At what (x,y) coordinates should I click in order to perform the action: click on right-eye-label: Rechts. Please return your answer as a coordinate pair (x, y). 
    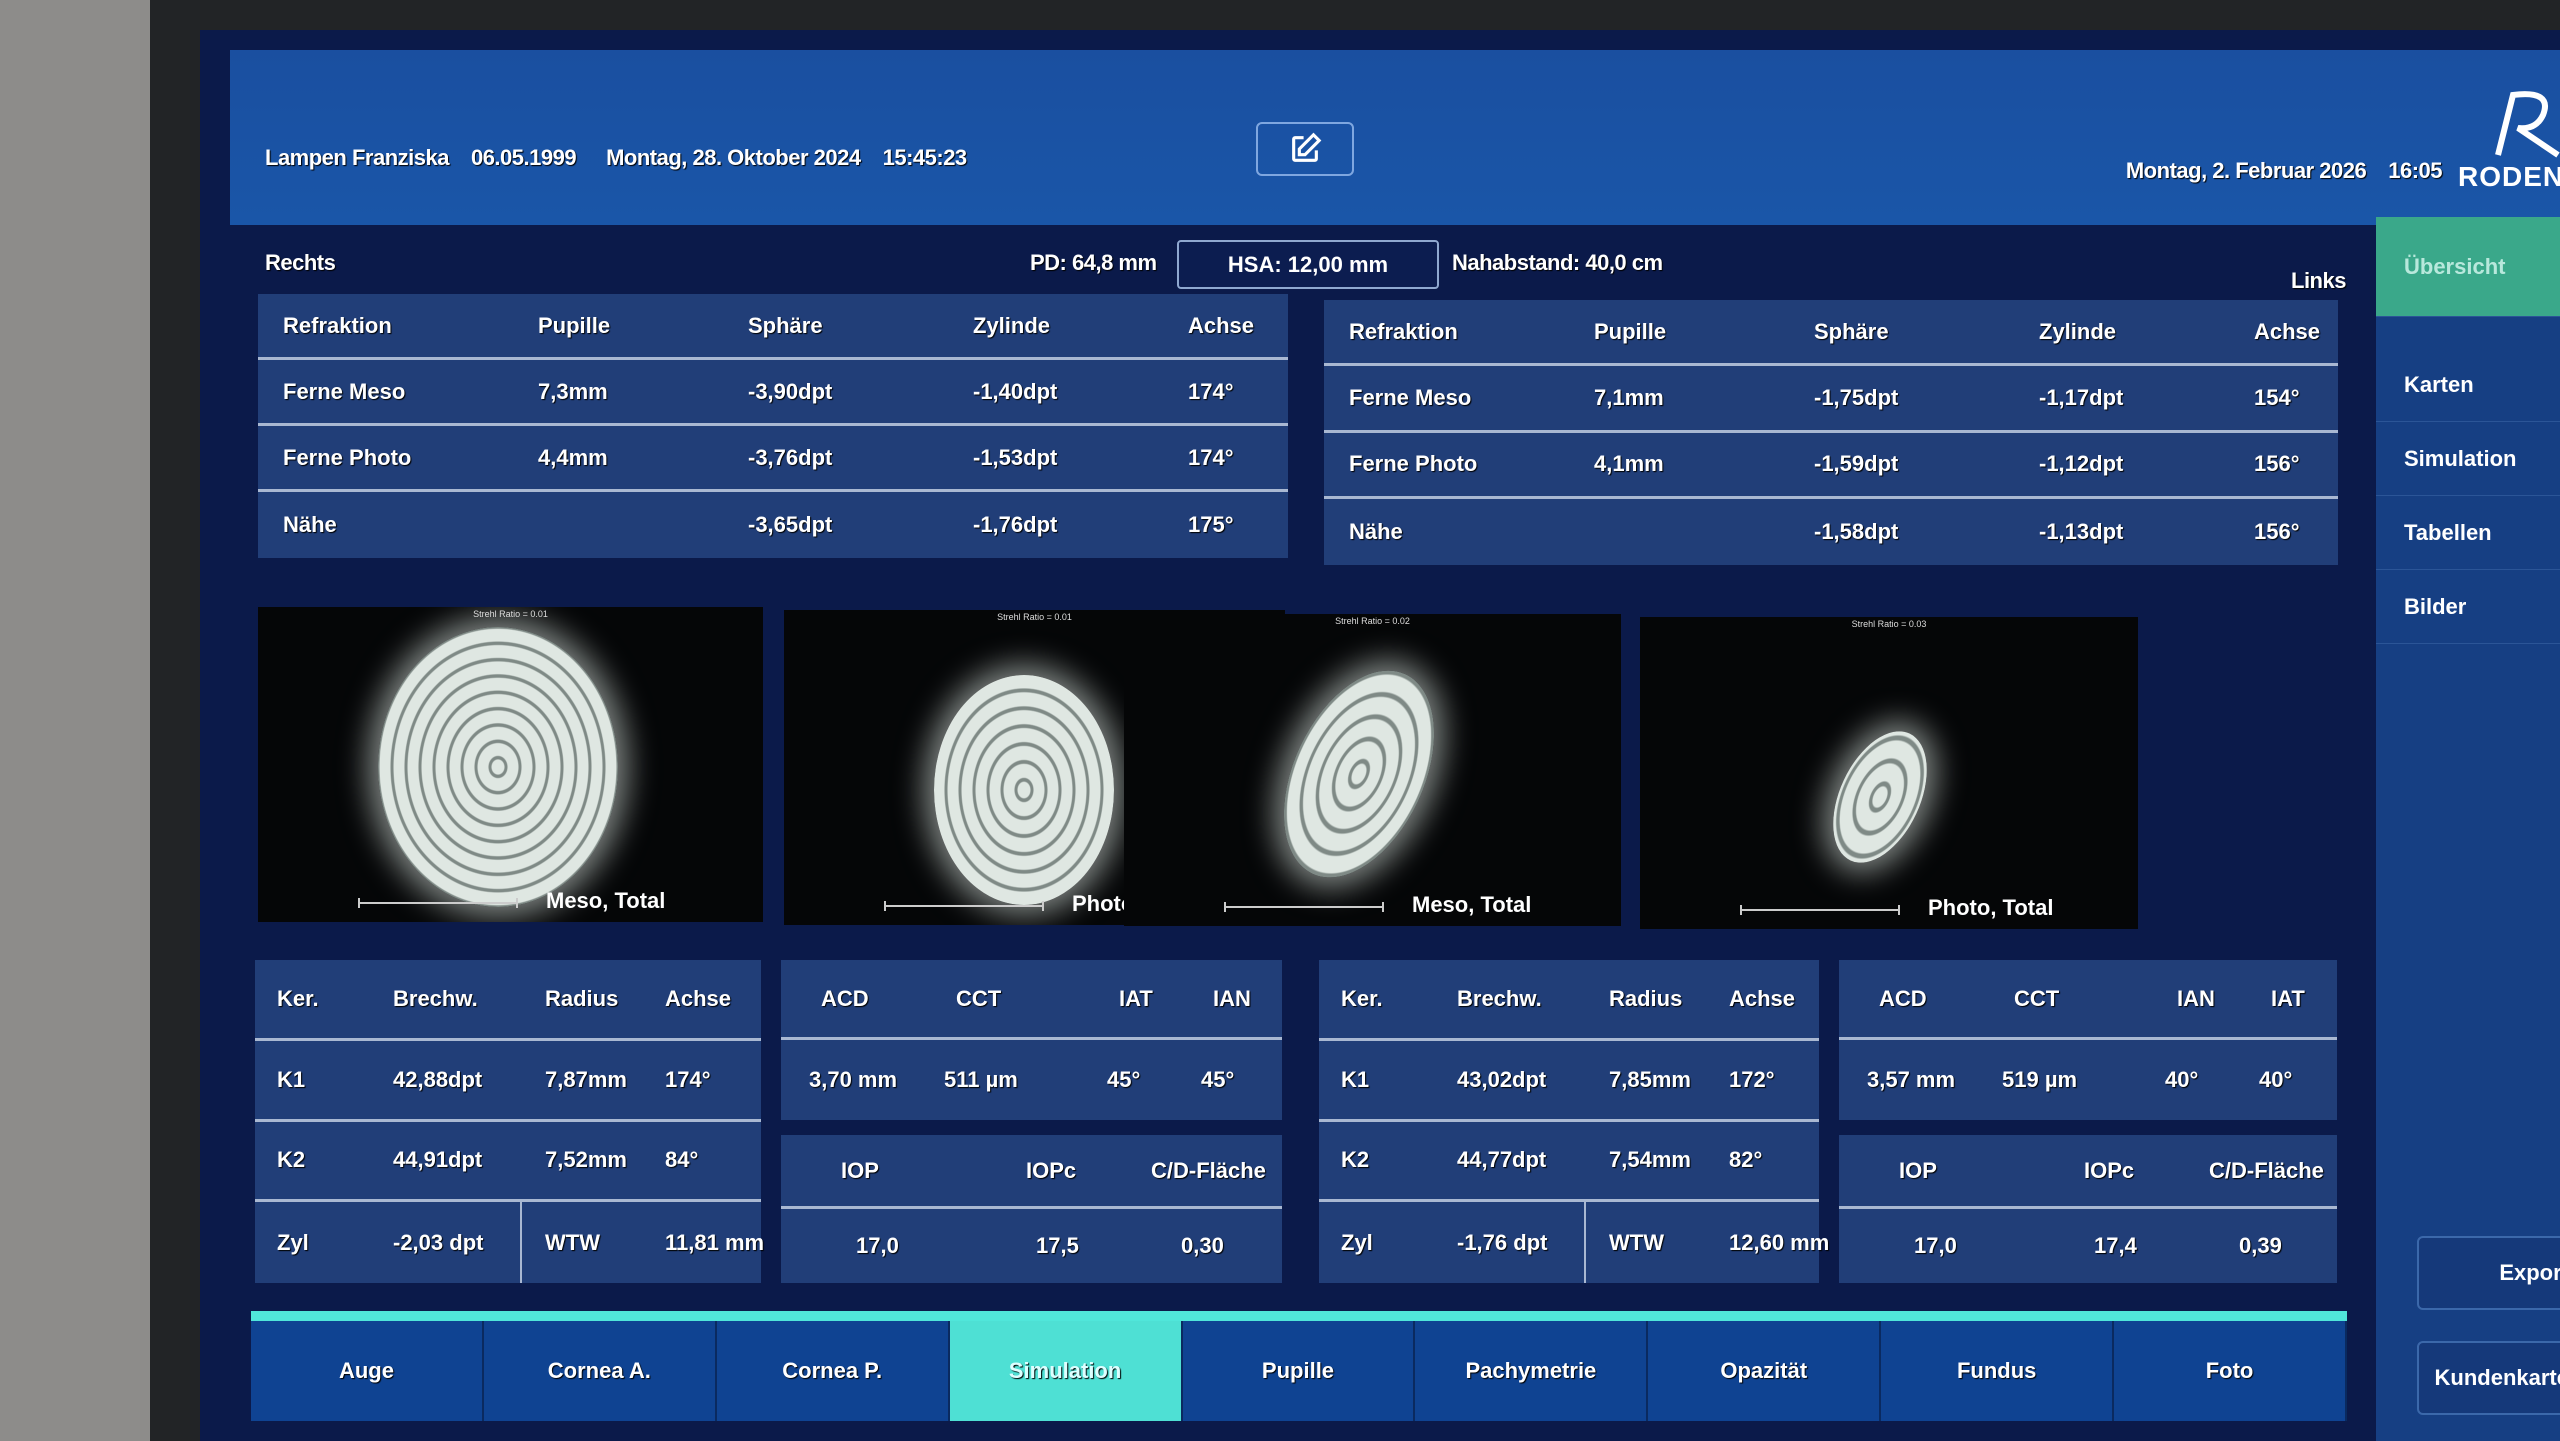
    Looking at the image, I should click on (300, 262).